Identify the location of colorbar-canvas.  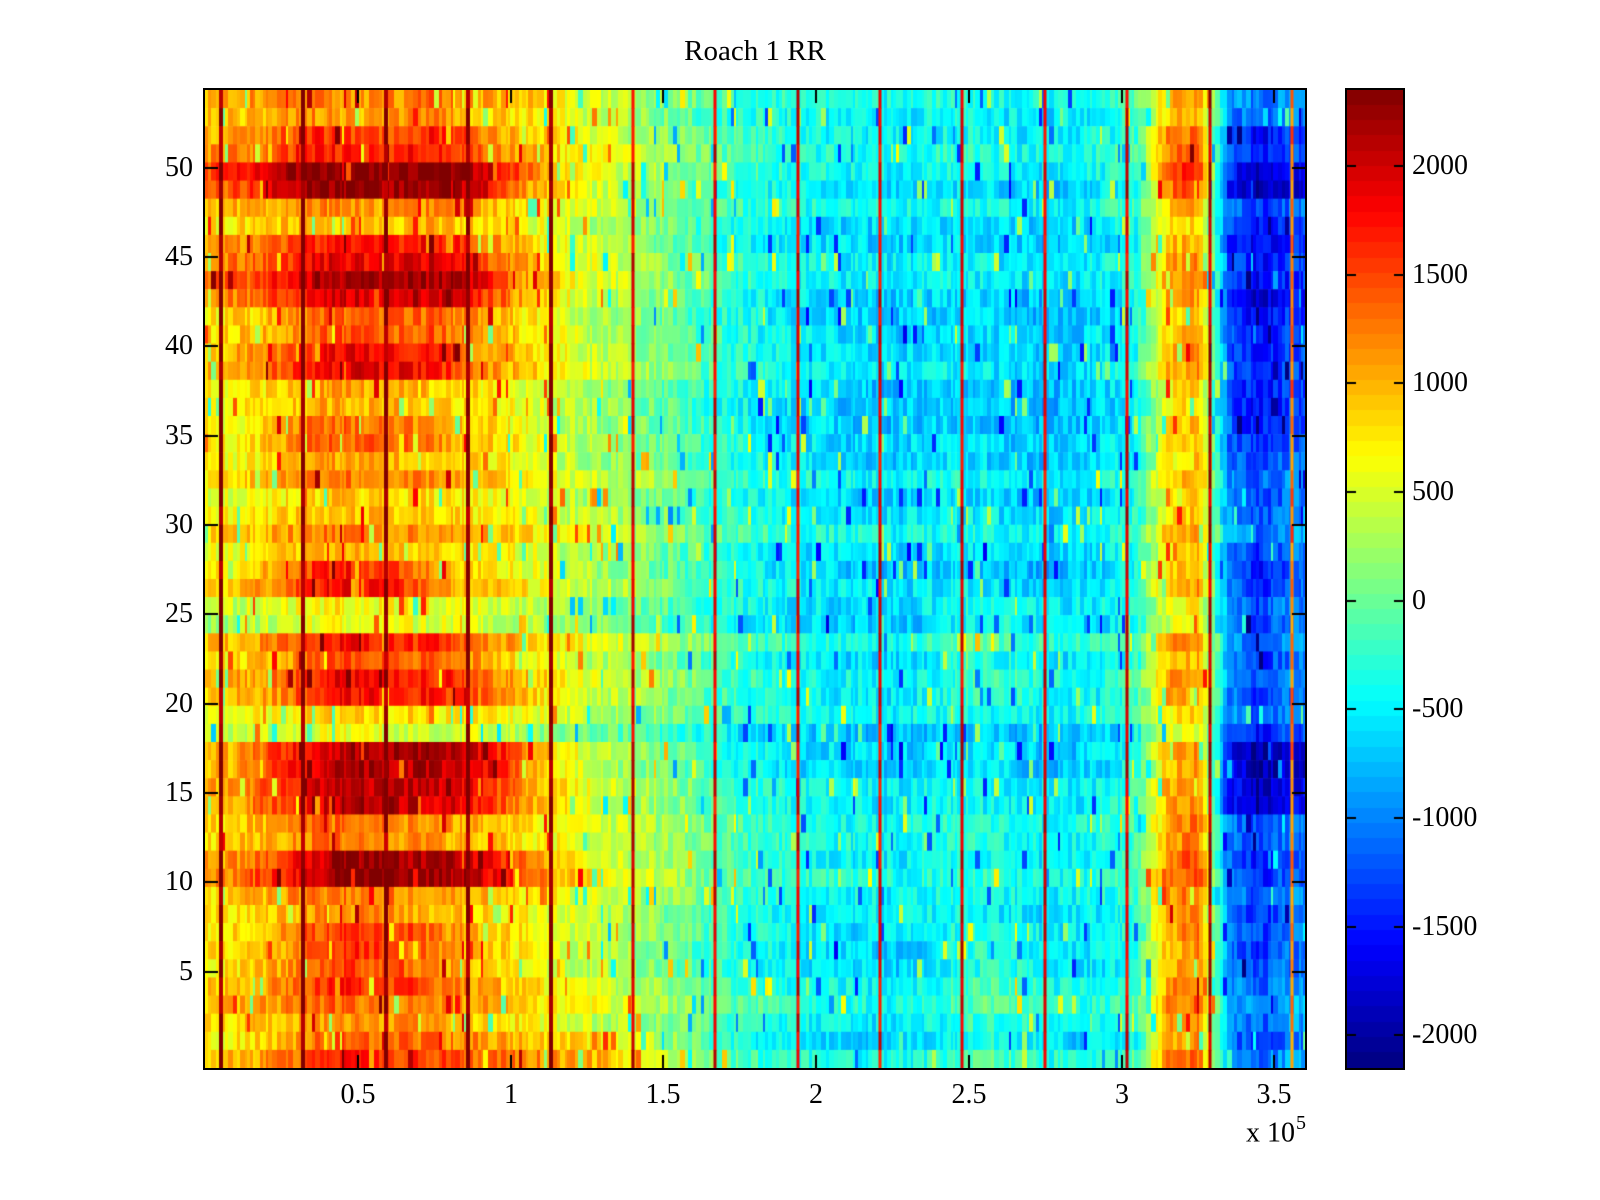
(1375, 579).